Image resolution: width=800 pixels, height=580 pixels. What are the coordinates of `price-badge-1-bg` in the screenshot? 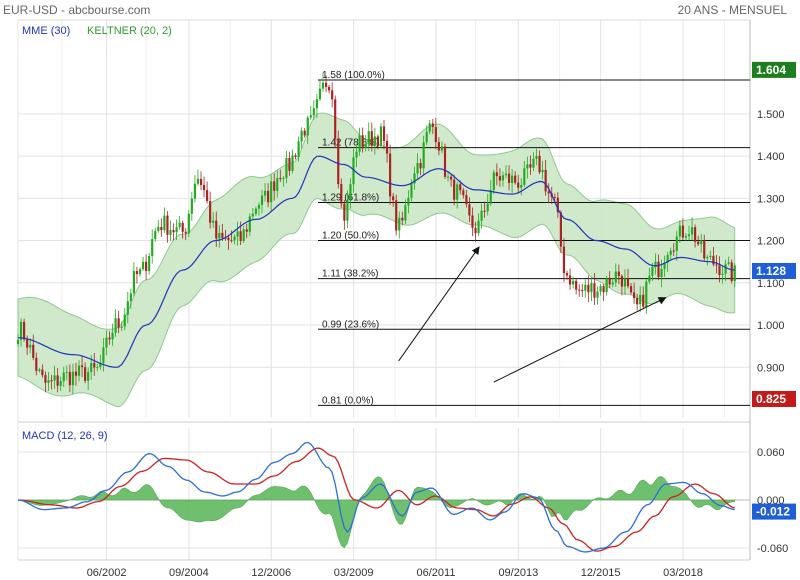 It's located at (774, 69).